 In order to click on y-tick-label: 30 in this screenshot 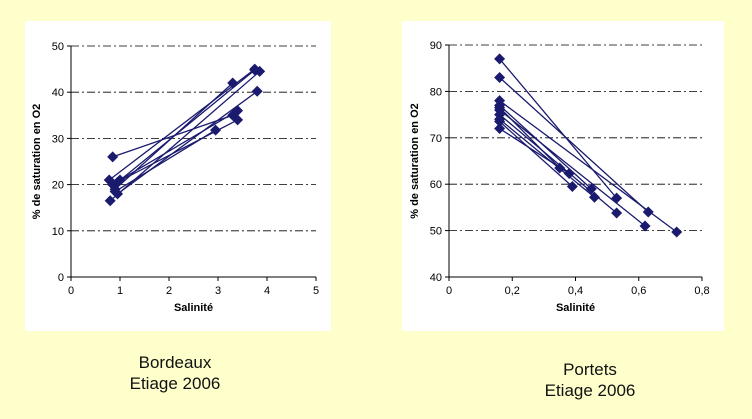, I will do `click(58, 139)`.